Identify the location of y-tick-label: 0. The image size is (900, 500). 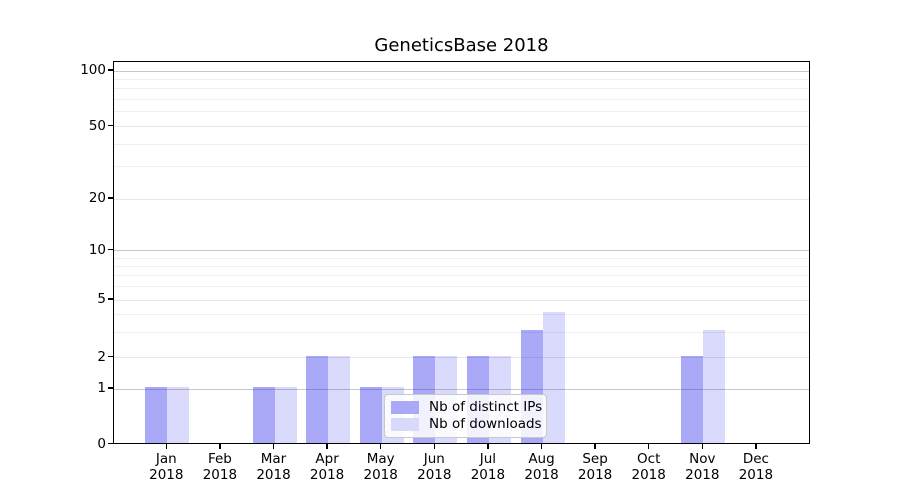
(101, 443).